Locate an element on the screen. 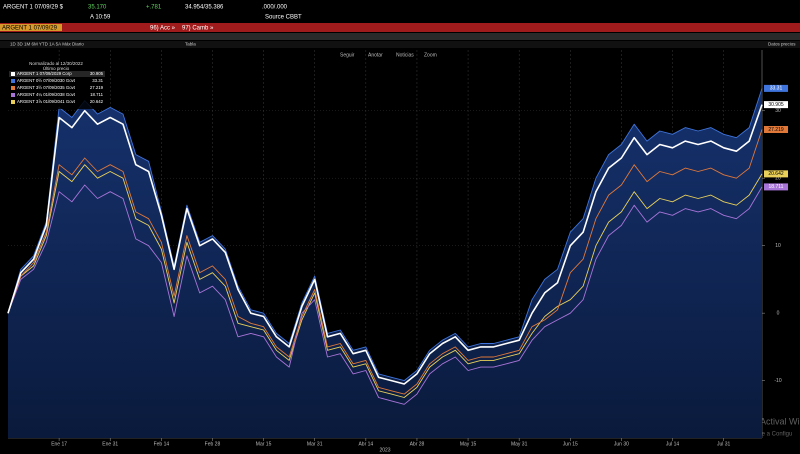  x-tick-label: Mar 31 is located at coordinates (315, 444).